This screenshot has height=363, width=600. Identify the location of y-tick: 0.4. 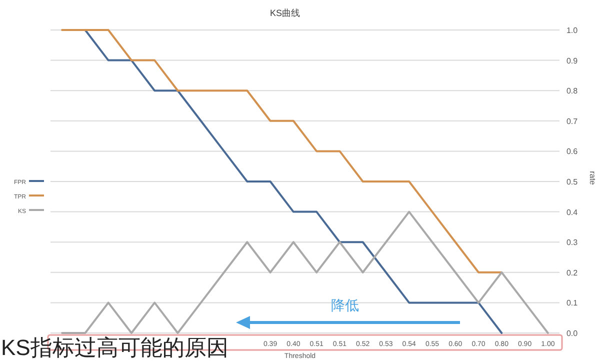
(572, 212).